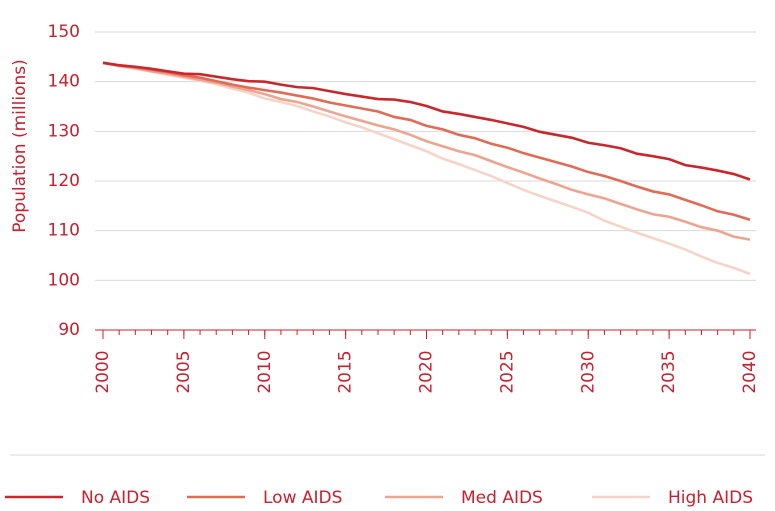 The image size is (775, 511). I want to click on legend-label: High AIDS, so click(710, 498).